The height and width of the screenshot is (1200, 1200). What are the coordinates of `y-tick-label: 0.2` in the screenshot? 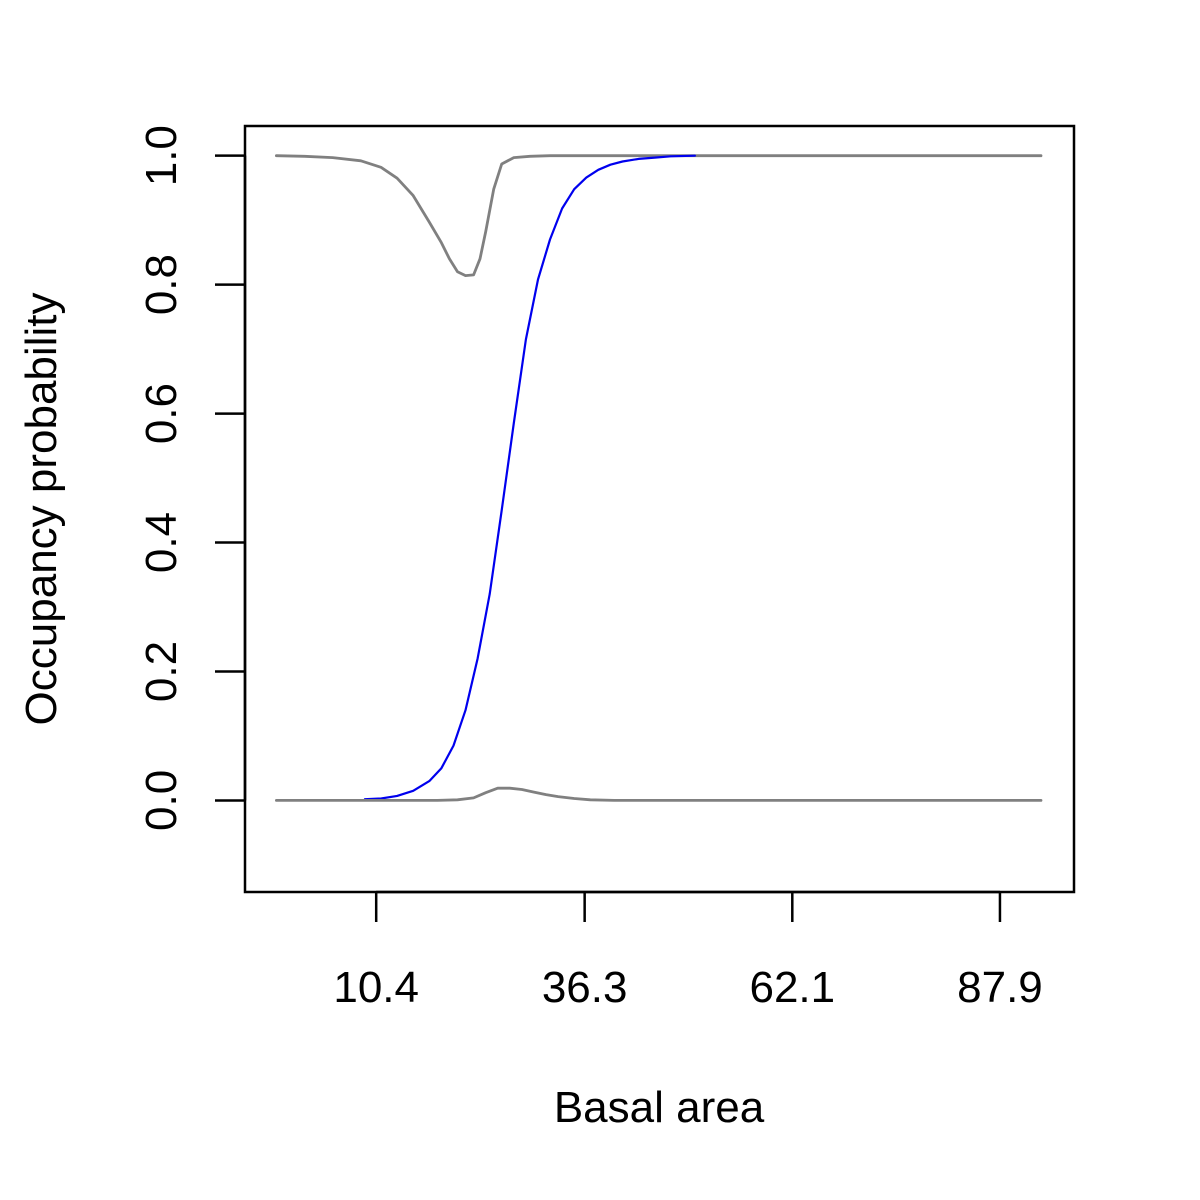 It's located at (161, 671).